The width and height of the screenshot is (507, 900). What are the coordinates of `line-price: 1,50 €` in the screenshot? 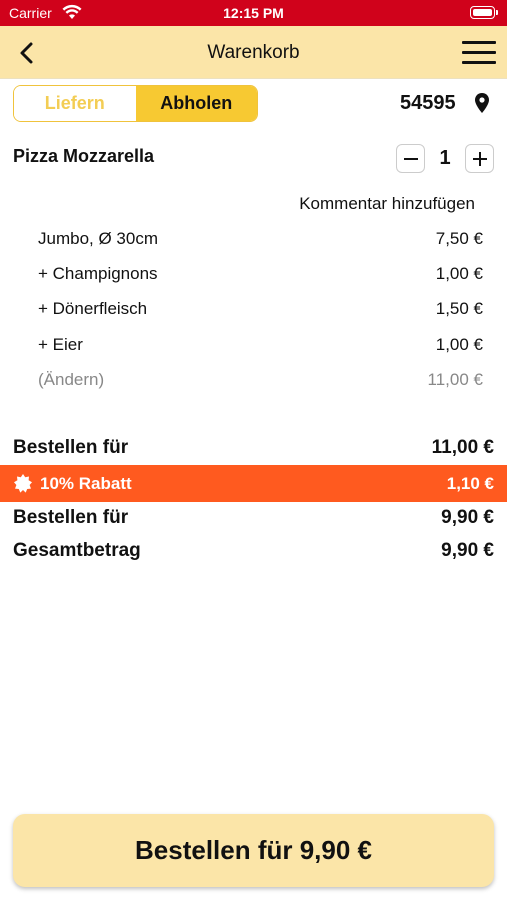 It's located at (459, 308).